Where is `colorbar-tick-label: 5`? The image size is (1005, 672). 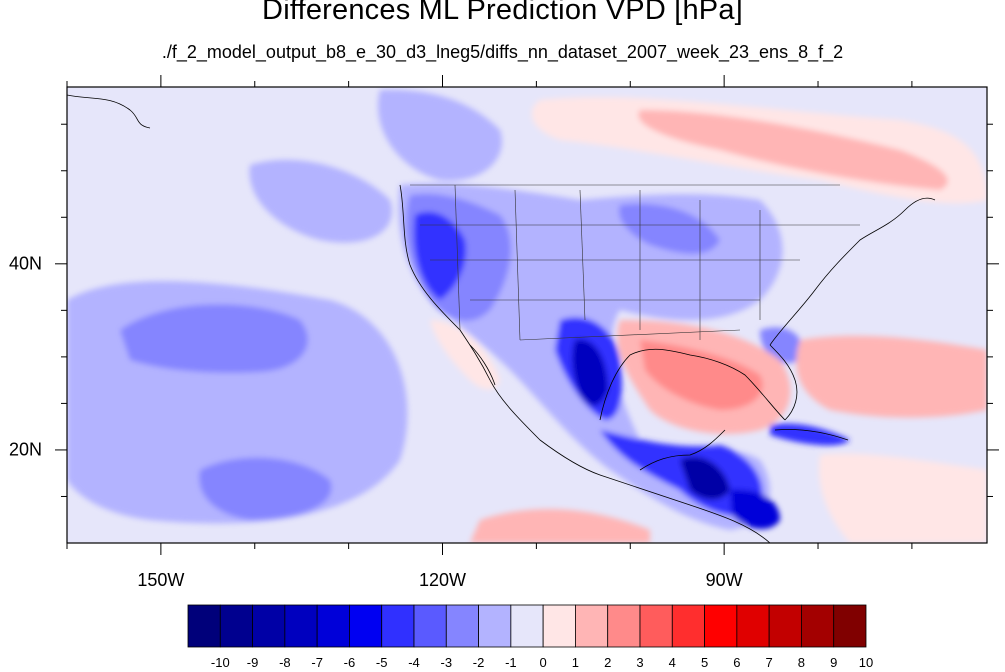 colorbar-tick-label: 5 is located at coordinates (704, 662).